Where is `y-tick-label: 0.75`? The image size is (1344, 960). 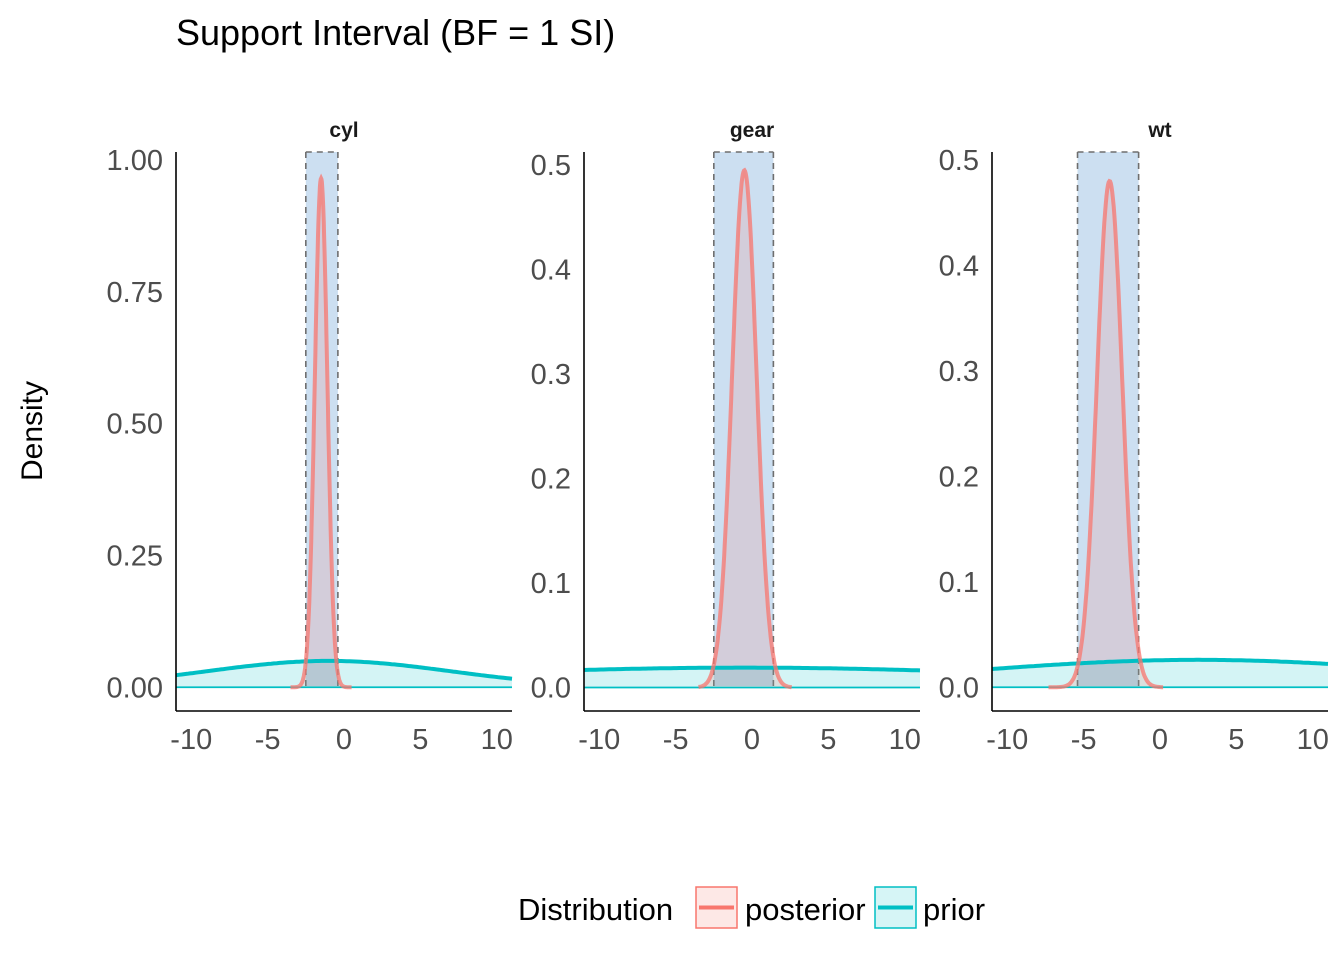 y-tick-label: 0.75 is located at coordinates (135, 293).